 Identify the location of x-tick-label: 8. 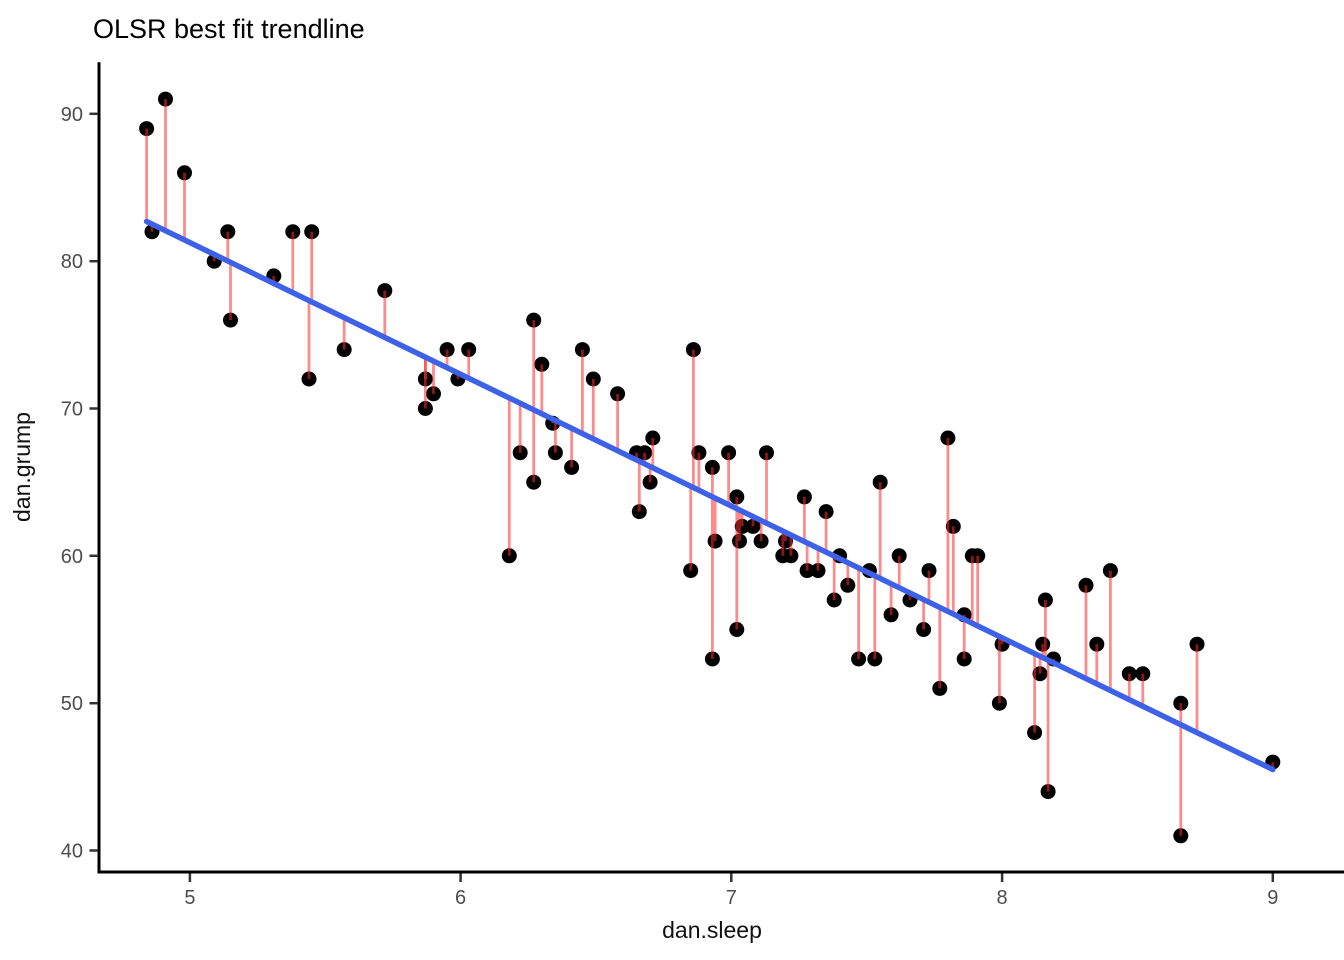
(1002, 898).